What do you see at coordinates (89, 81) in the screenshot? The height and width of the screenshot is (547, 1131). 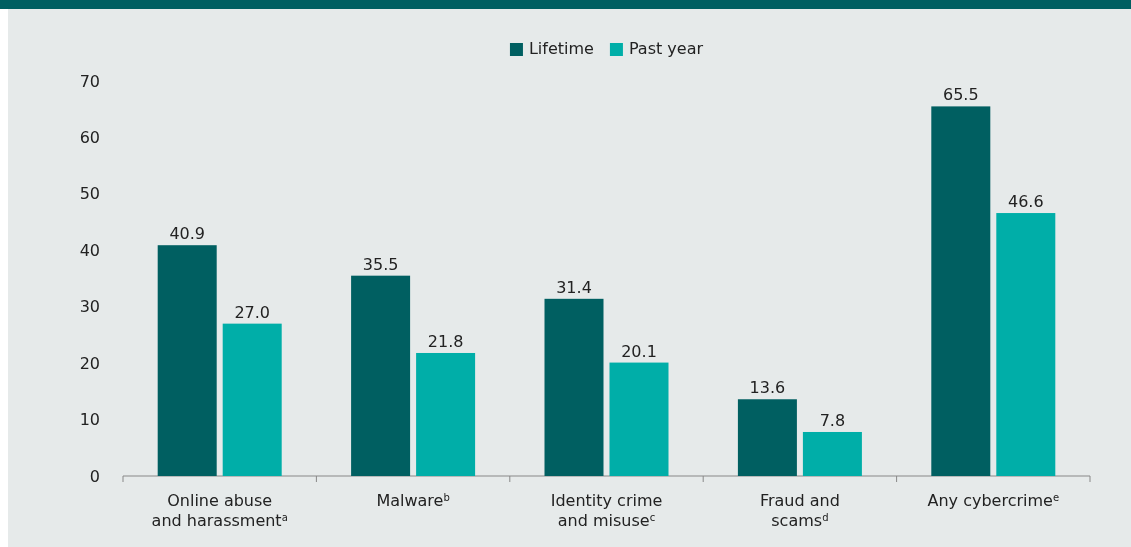 I see `y-tick-label: 70` at bounding box center [89, 81].